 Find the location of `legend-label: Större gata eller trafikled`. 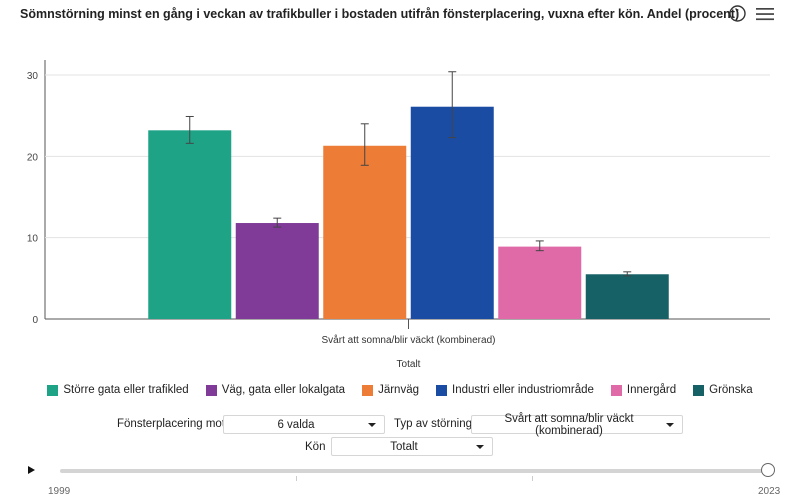

legend-label: Större gata eller trafikled is located at coordinates (126, 390).